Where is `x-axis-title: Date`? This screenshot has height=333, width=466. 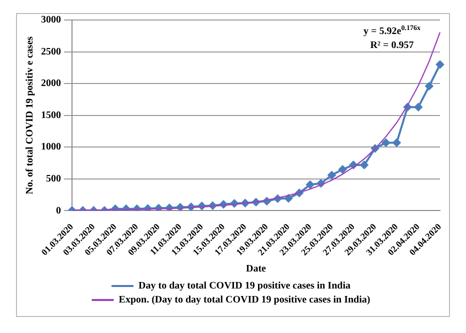 x-axis-title: Date is located at coordinates (256, 269).